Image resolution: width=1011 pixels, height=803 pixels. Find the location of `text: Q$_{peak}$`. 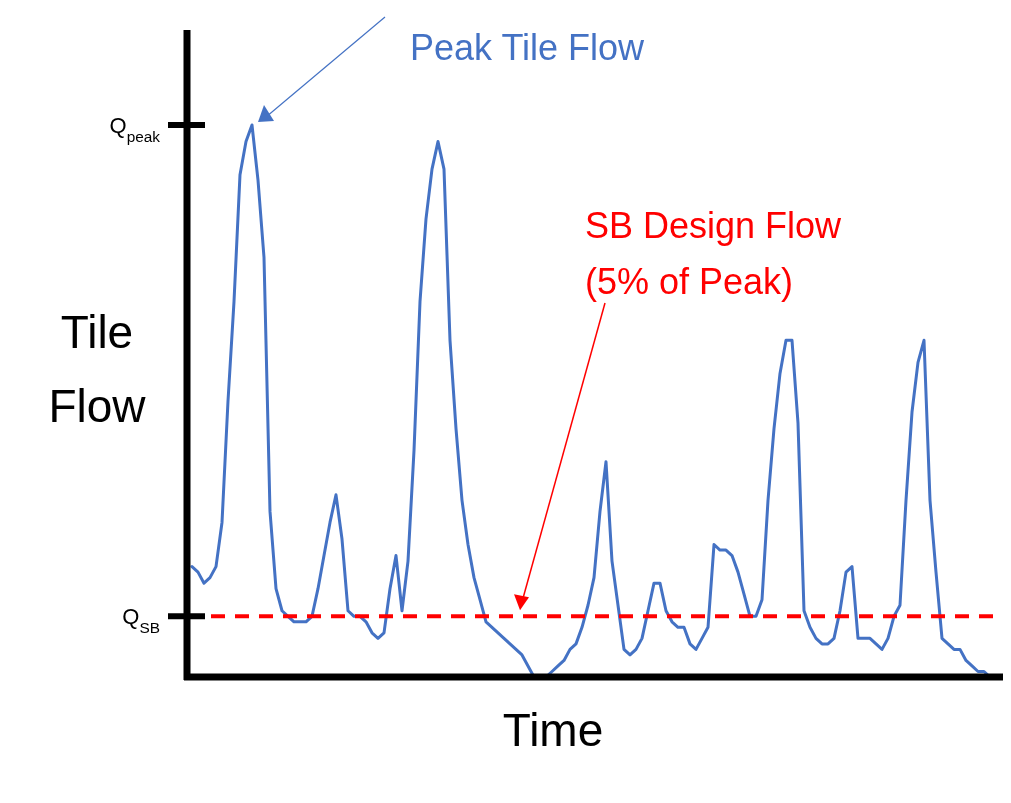

text: Q$_{peak}$ is located at coordinates (135, 129).